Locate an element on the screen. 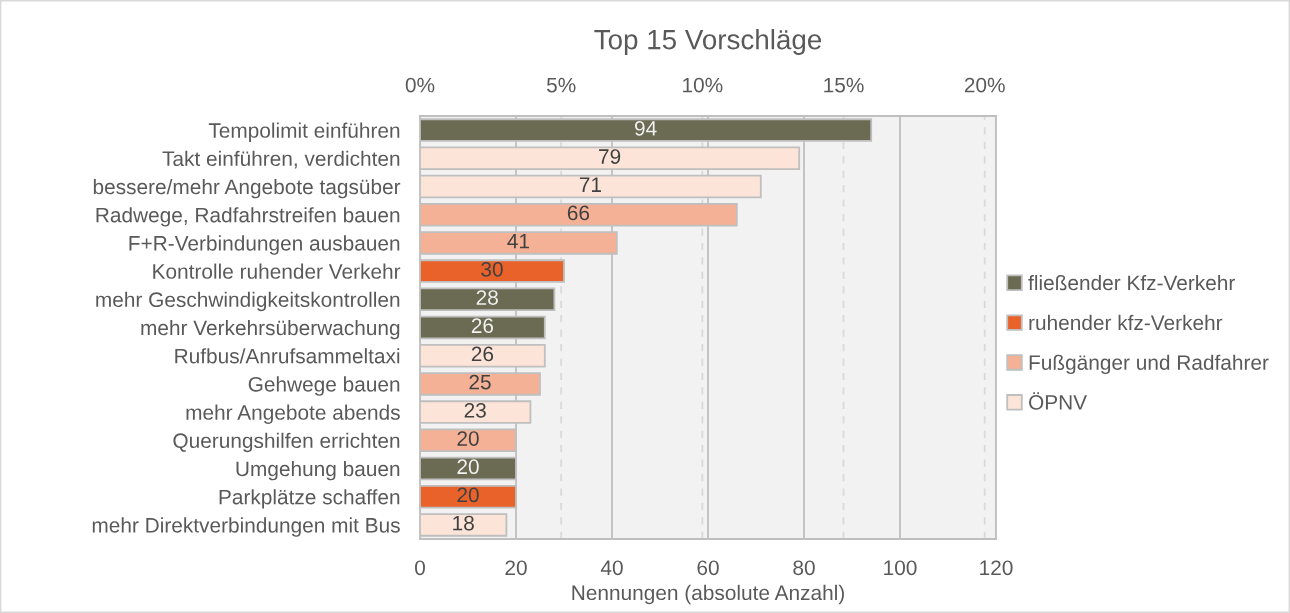 The height and width of the screenshot is (613, 1290). y-tick-label: Querungshilfen errichten is located at coordinates (286, 442).